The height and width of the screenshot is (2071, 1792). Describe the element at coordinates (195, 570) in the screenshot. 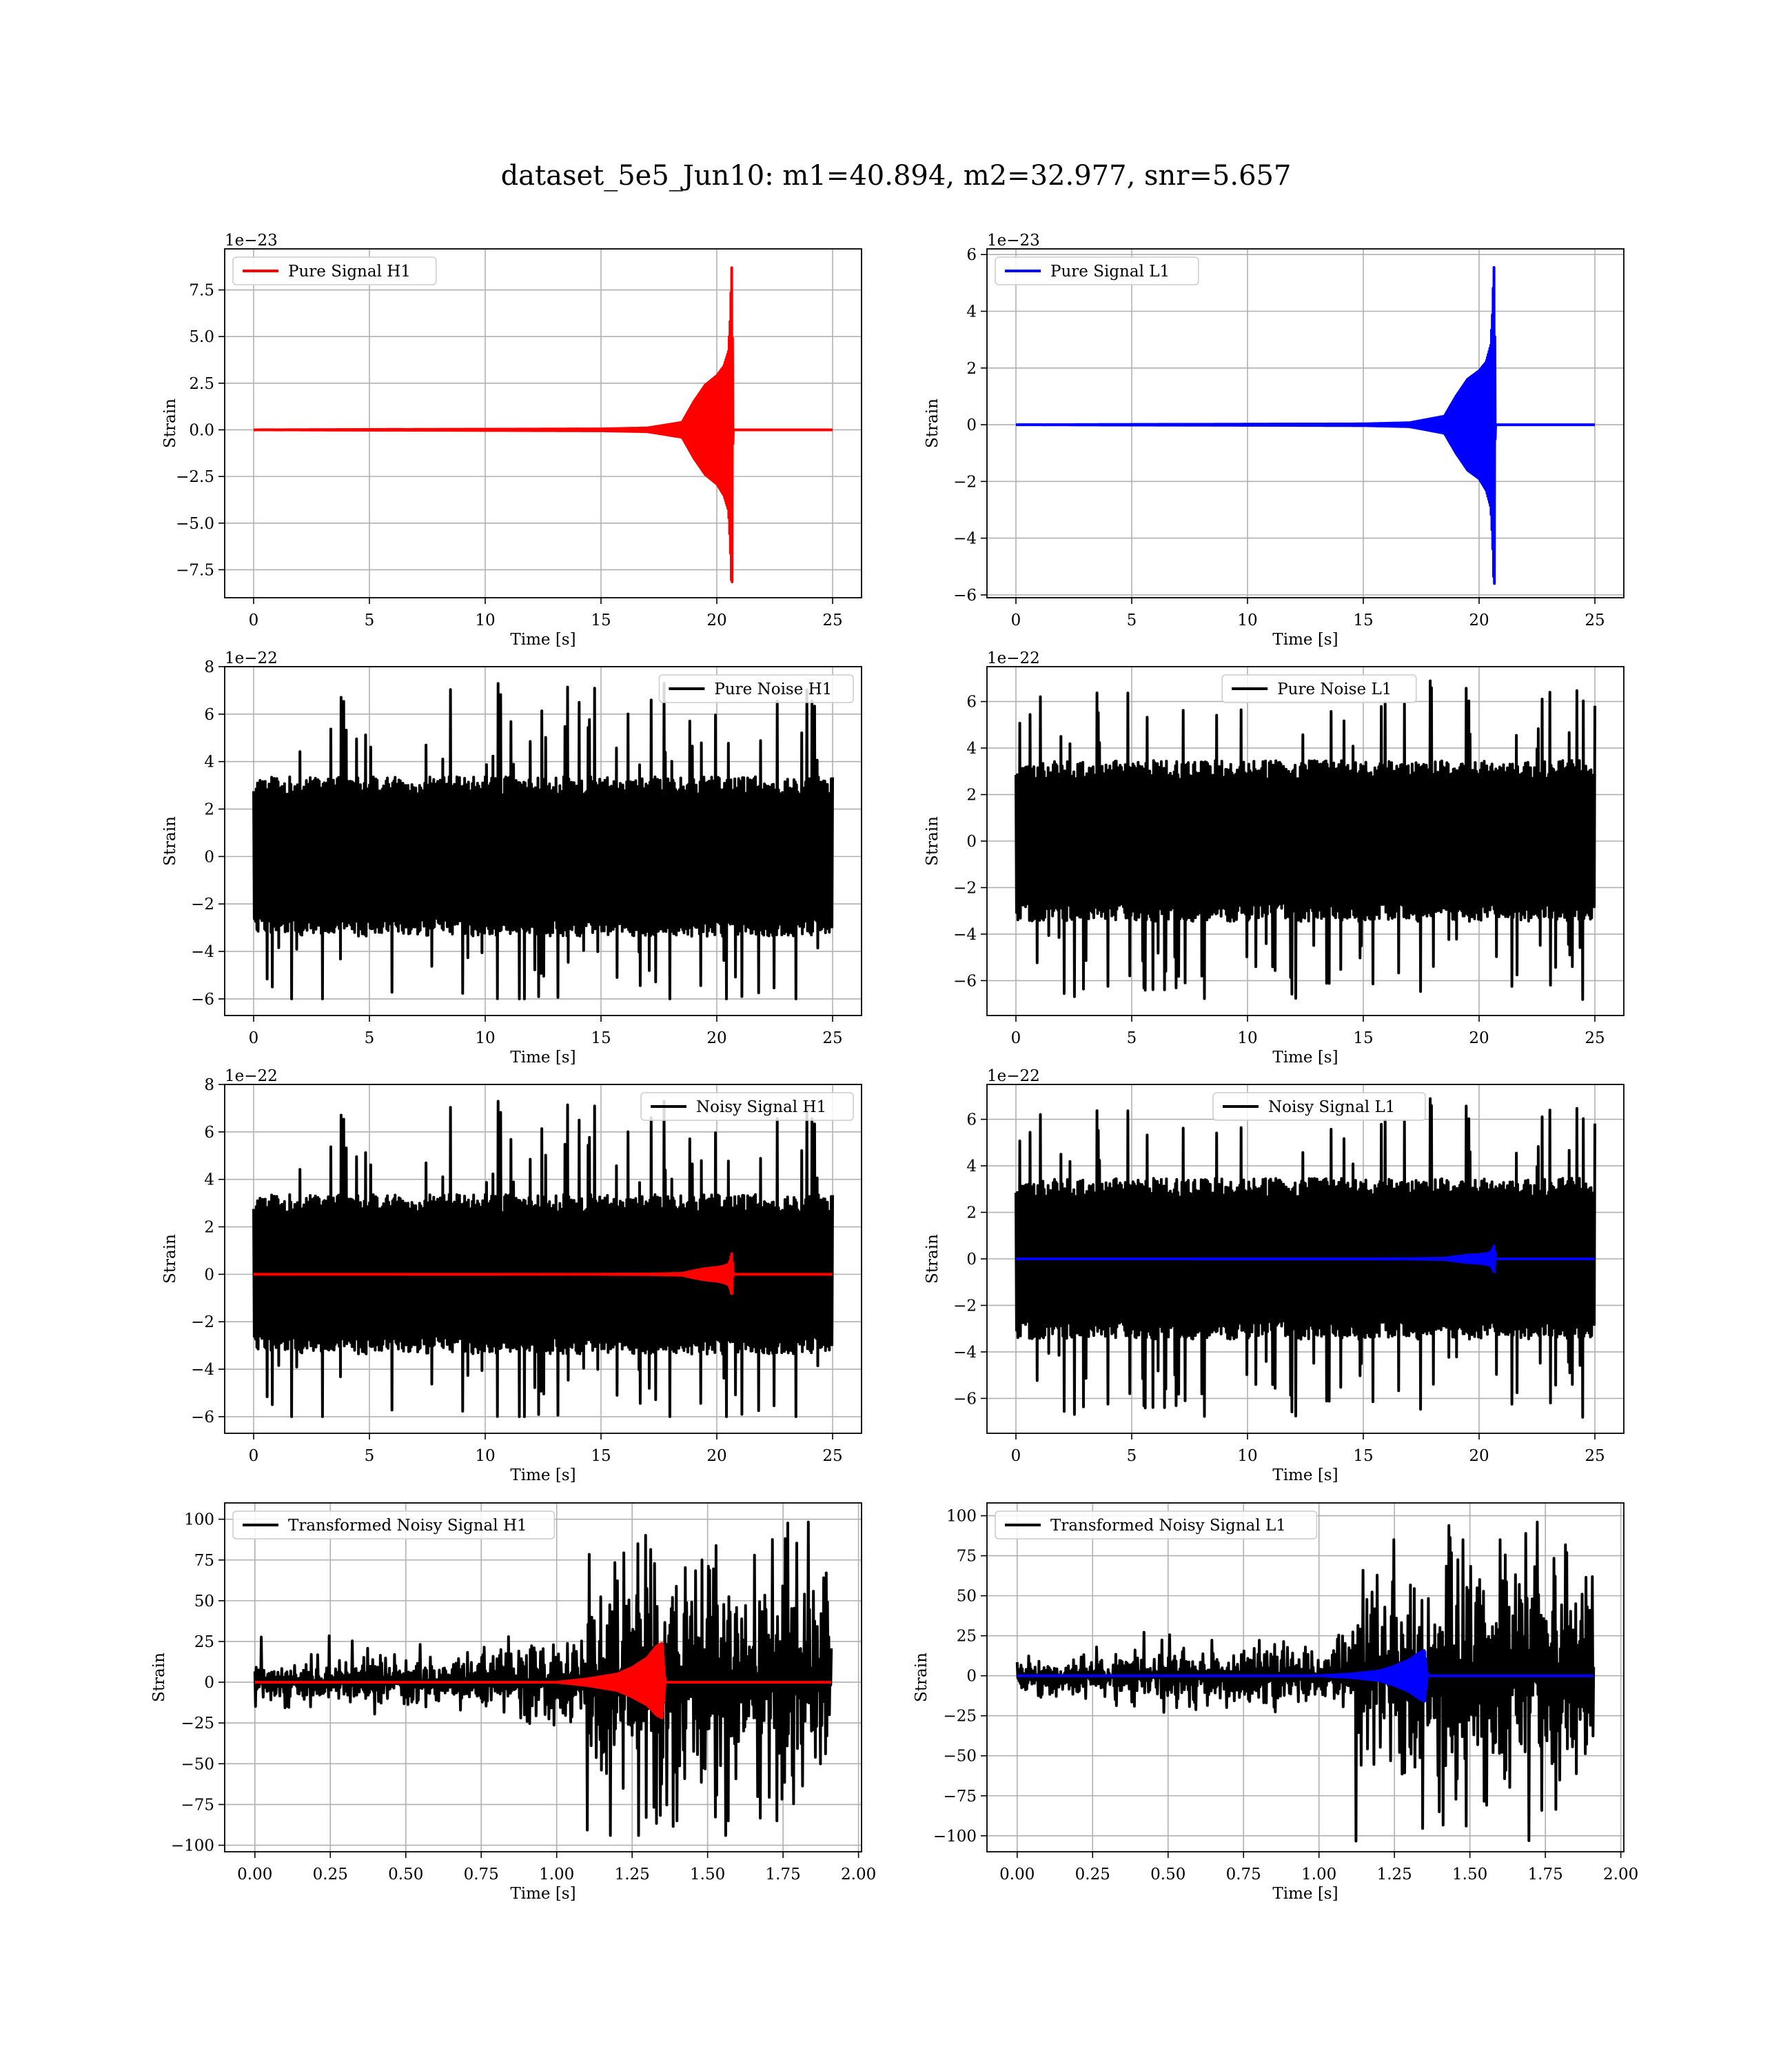

I see `y-tick-label: −7.5` at that location.